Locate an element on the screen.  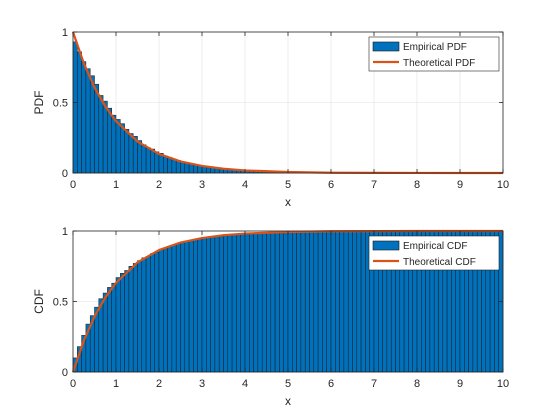
x-tick-label: 5 is located at coordinates (288, 185).